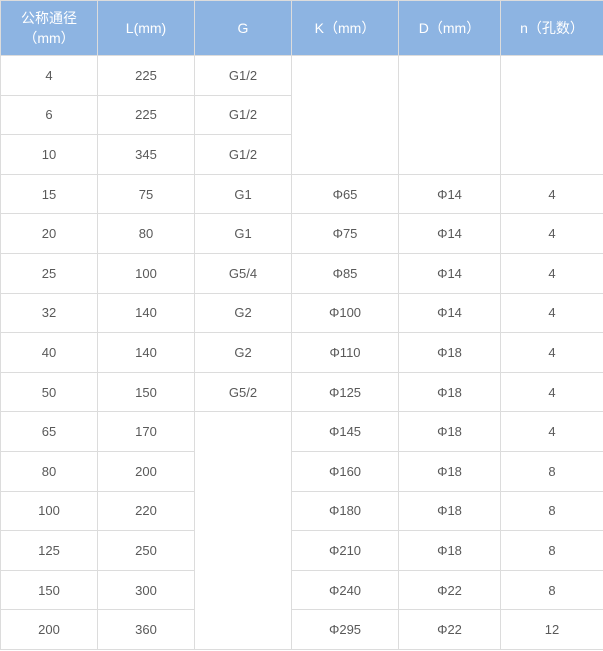 Image resolution: width=603 pixels, height=651 pixels. Describe the element at coordinates (49, 352) in the screenshot. I see `cell-dn: 40` at that location.